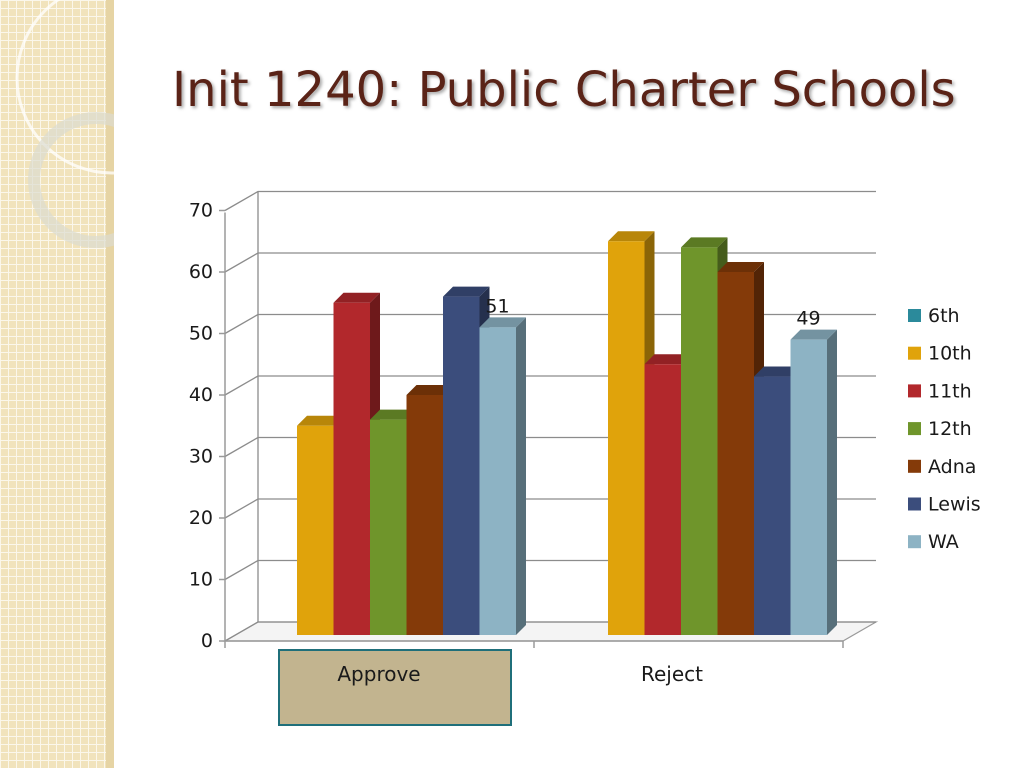 The width and height of the screenshot is (1024, 768). Describe the element at coordinates (950, 429) in the screenshot. I see `legend-label: 12th` at that location.